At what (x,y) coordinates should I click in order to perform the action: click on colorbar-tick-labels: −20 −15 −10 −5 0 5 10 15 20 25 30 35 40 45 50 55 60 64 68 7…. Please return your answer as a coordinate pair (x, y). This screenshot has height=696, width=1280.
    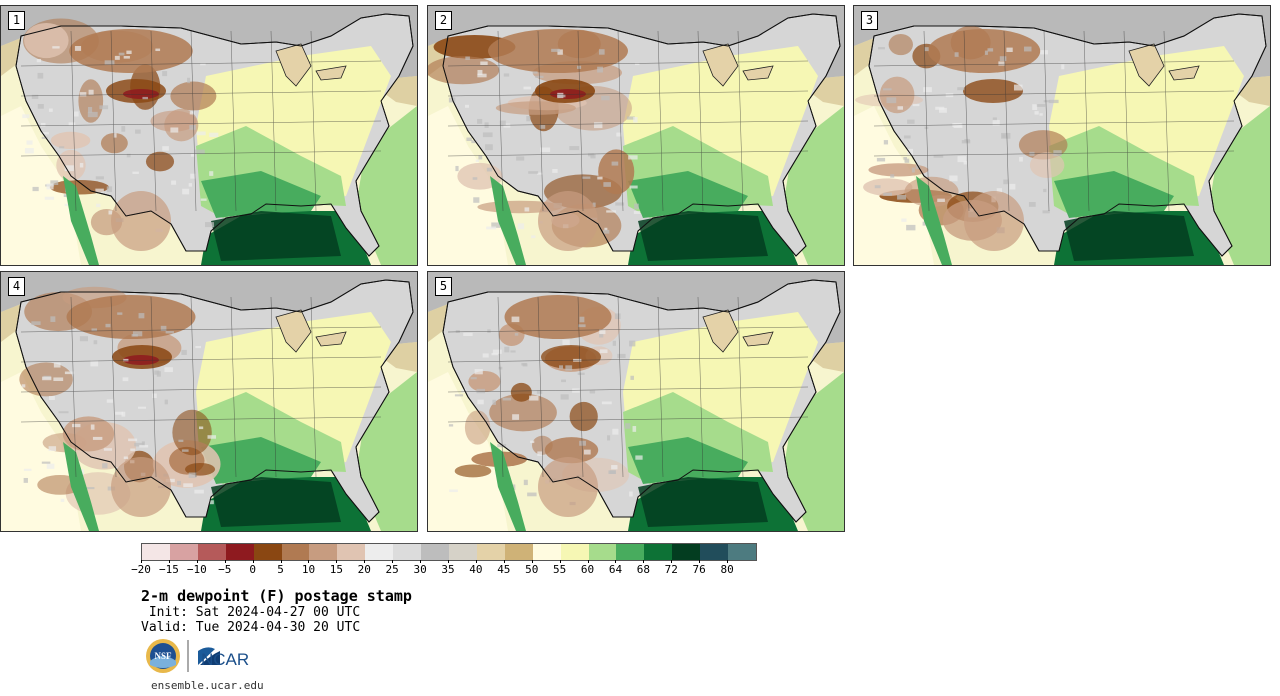
    Looking at the image, I should click on (443, 571).